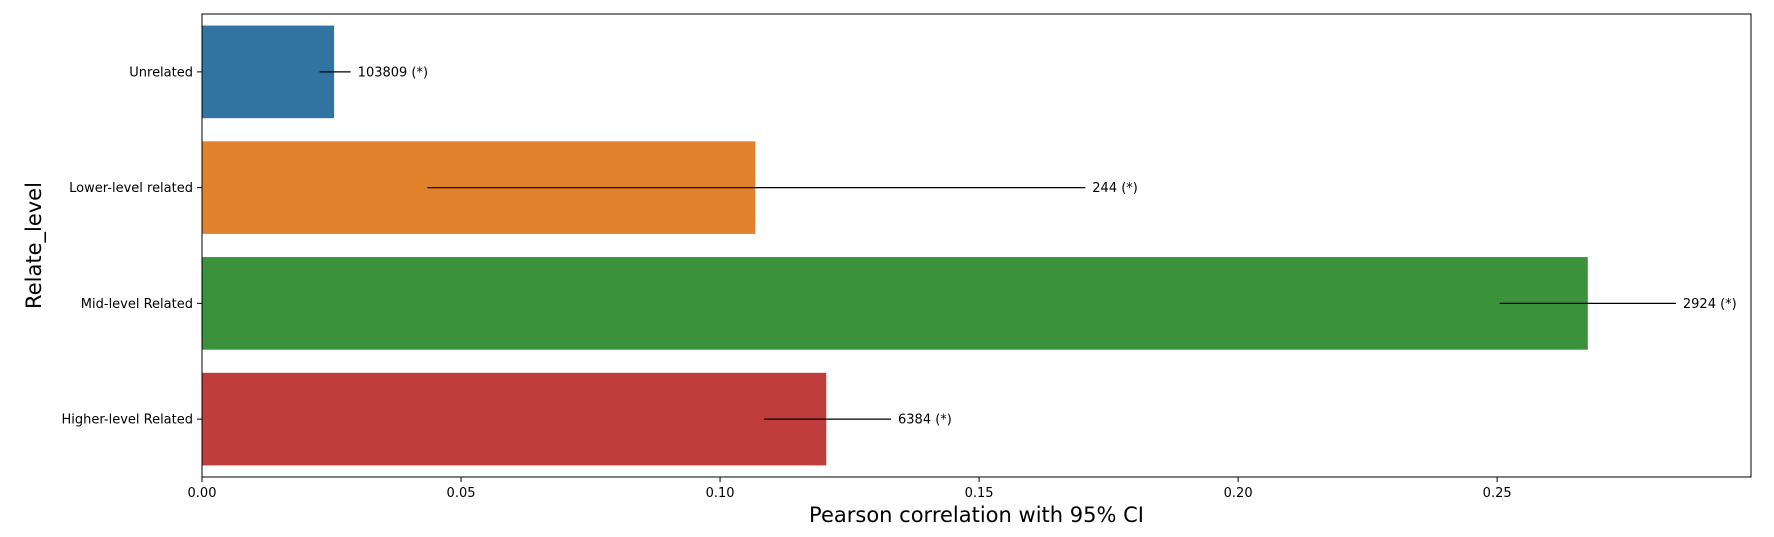  Describe the element at coordinates (1115, 188) in the screenshot. I see `data-label-lower-level-related: 244 (*)` at that location.